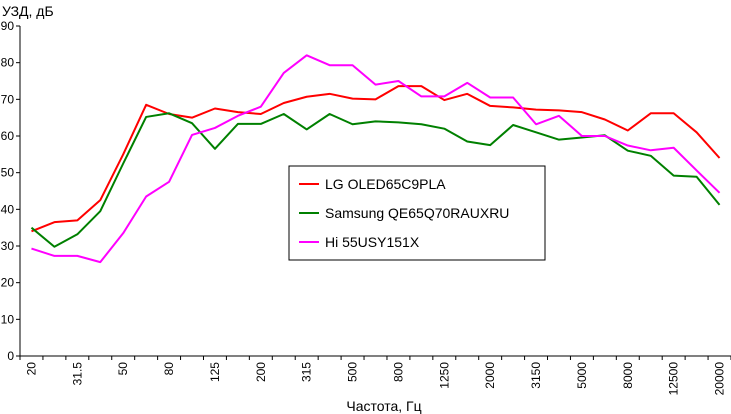  I want to click on x-tick-label: 200, so click(261, 372).